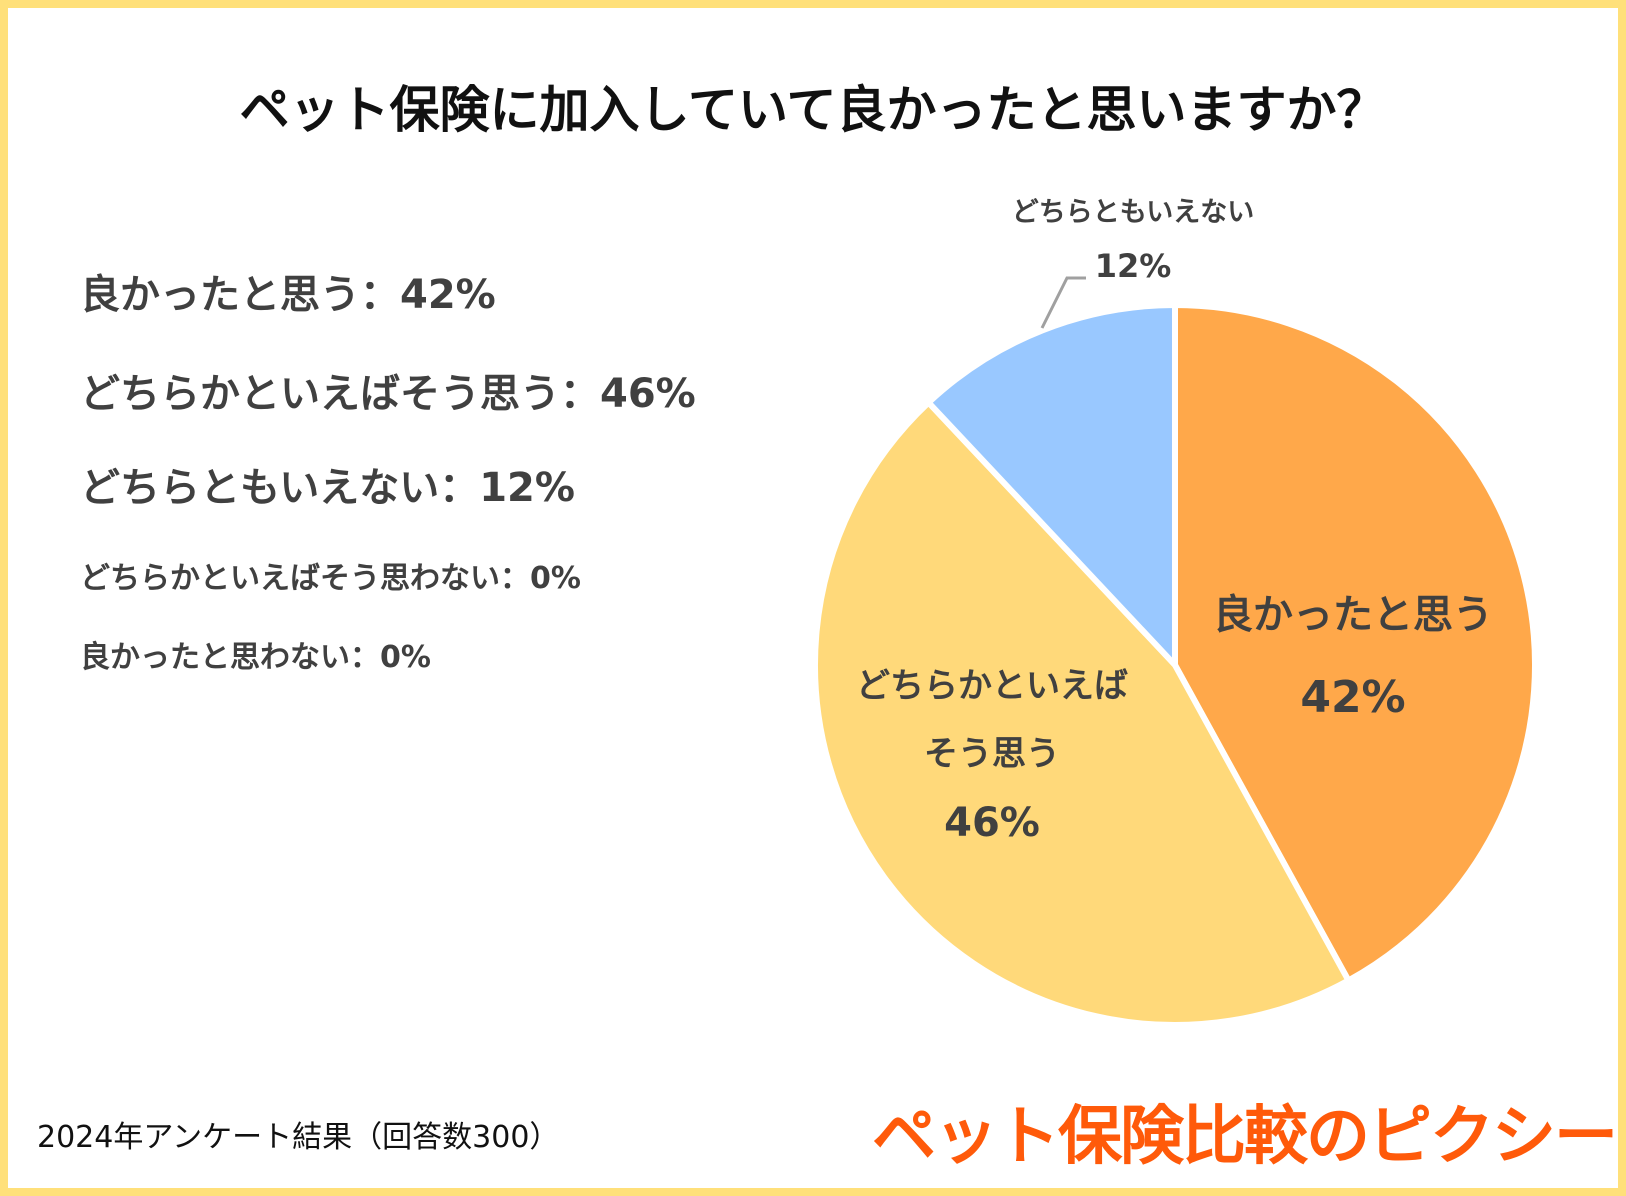 This screenshot has height=1196, width=1626. What do you see at coordinates (992, 686) in the screenshot?
I see `slice-label: どちらかといえば` at bounding box center [992, 686].